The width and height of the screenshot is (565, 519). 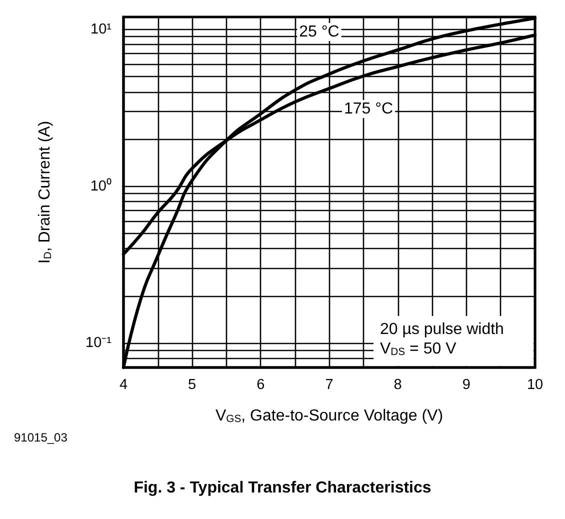 I want to click on y-tick-label: 10⁰, so click(x=101, y=185).